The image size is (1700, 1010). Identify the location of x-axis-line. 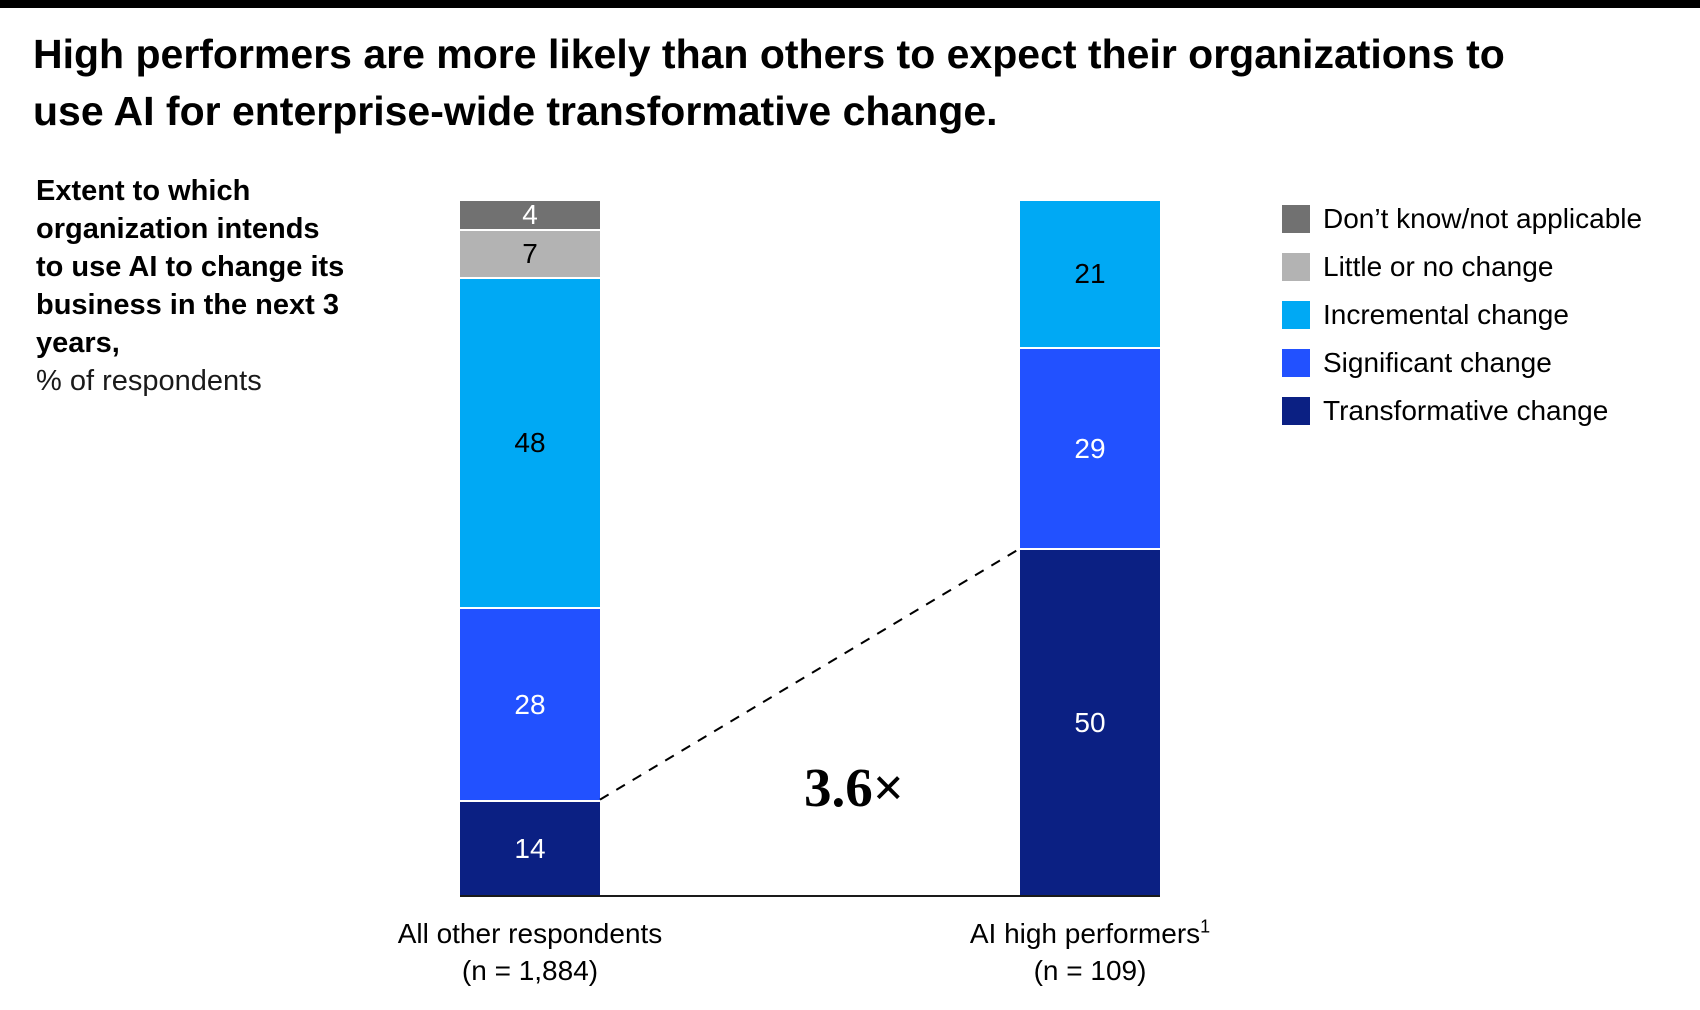
(810, 896).